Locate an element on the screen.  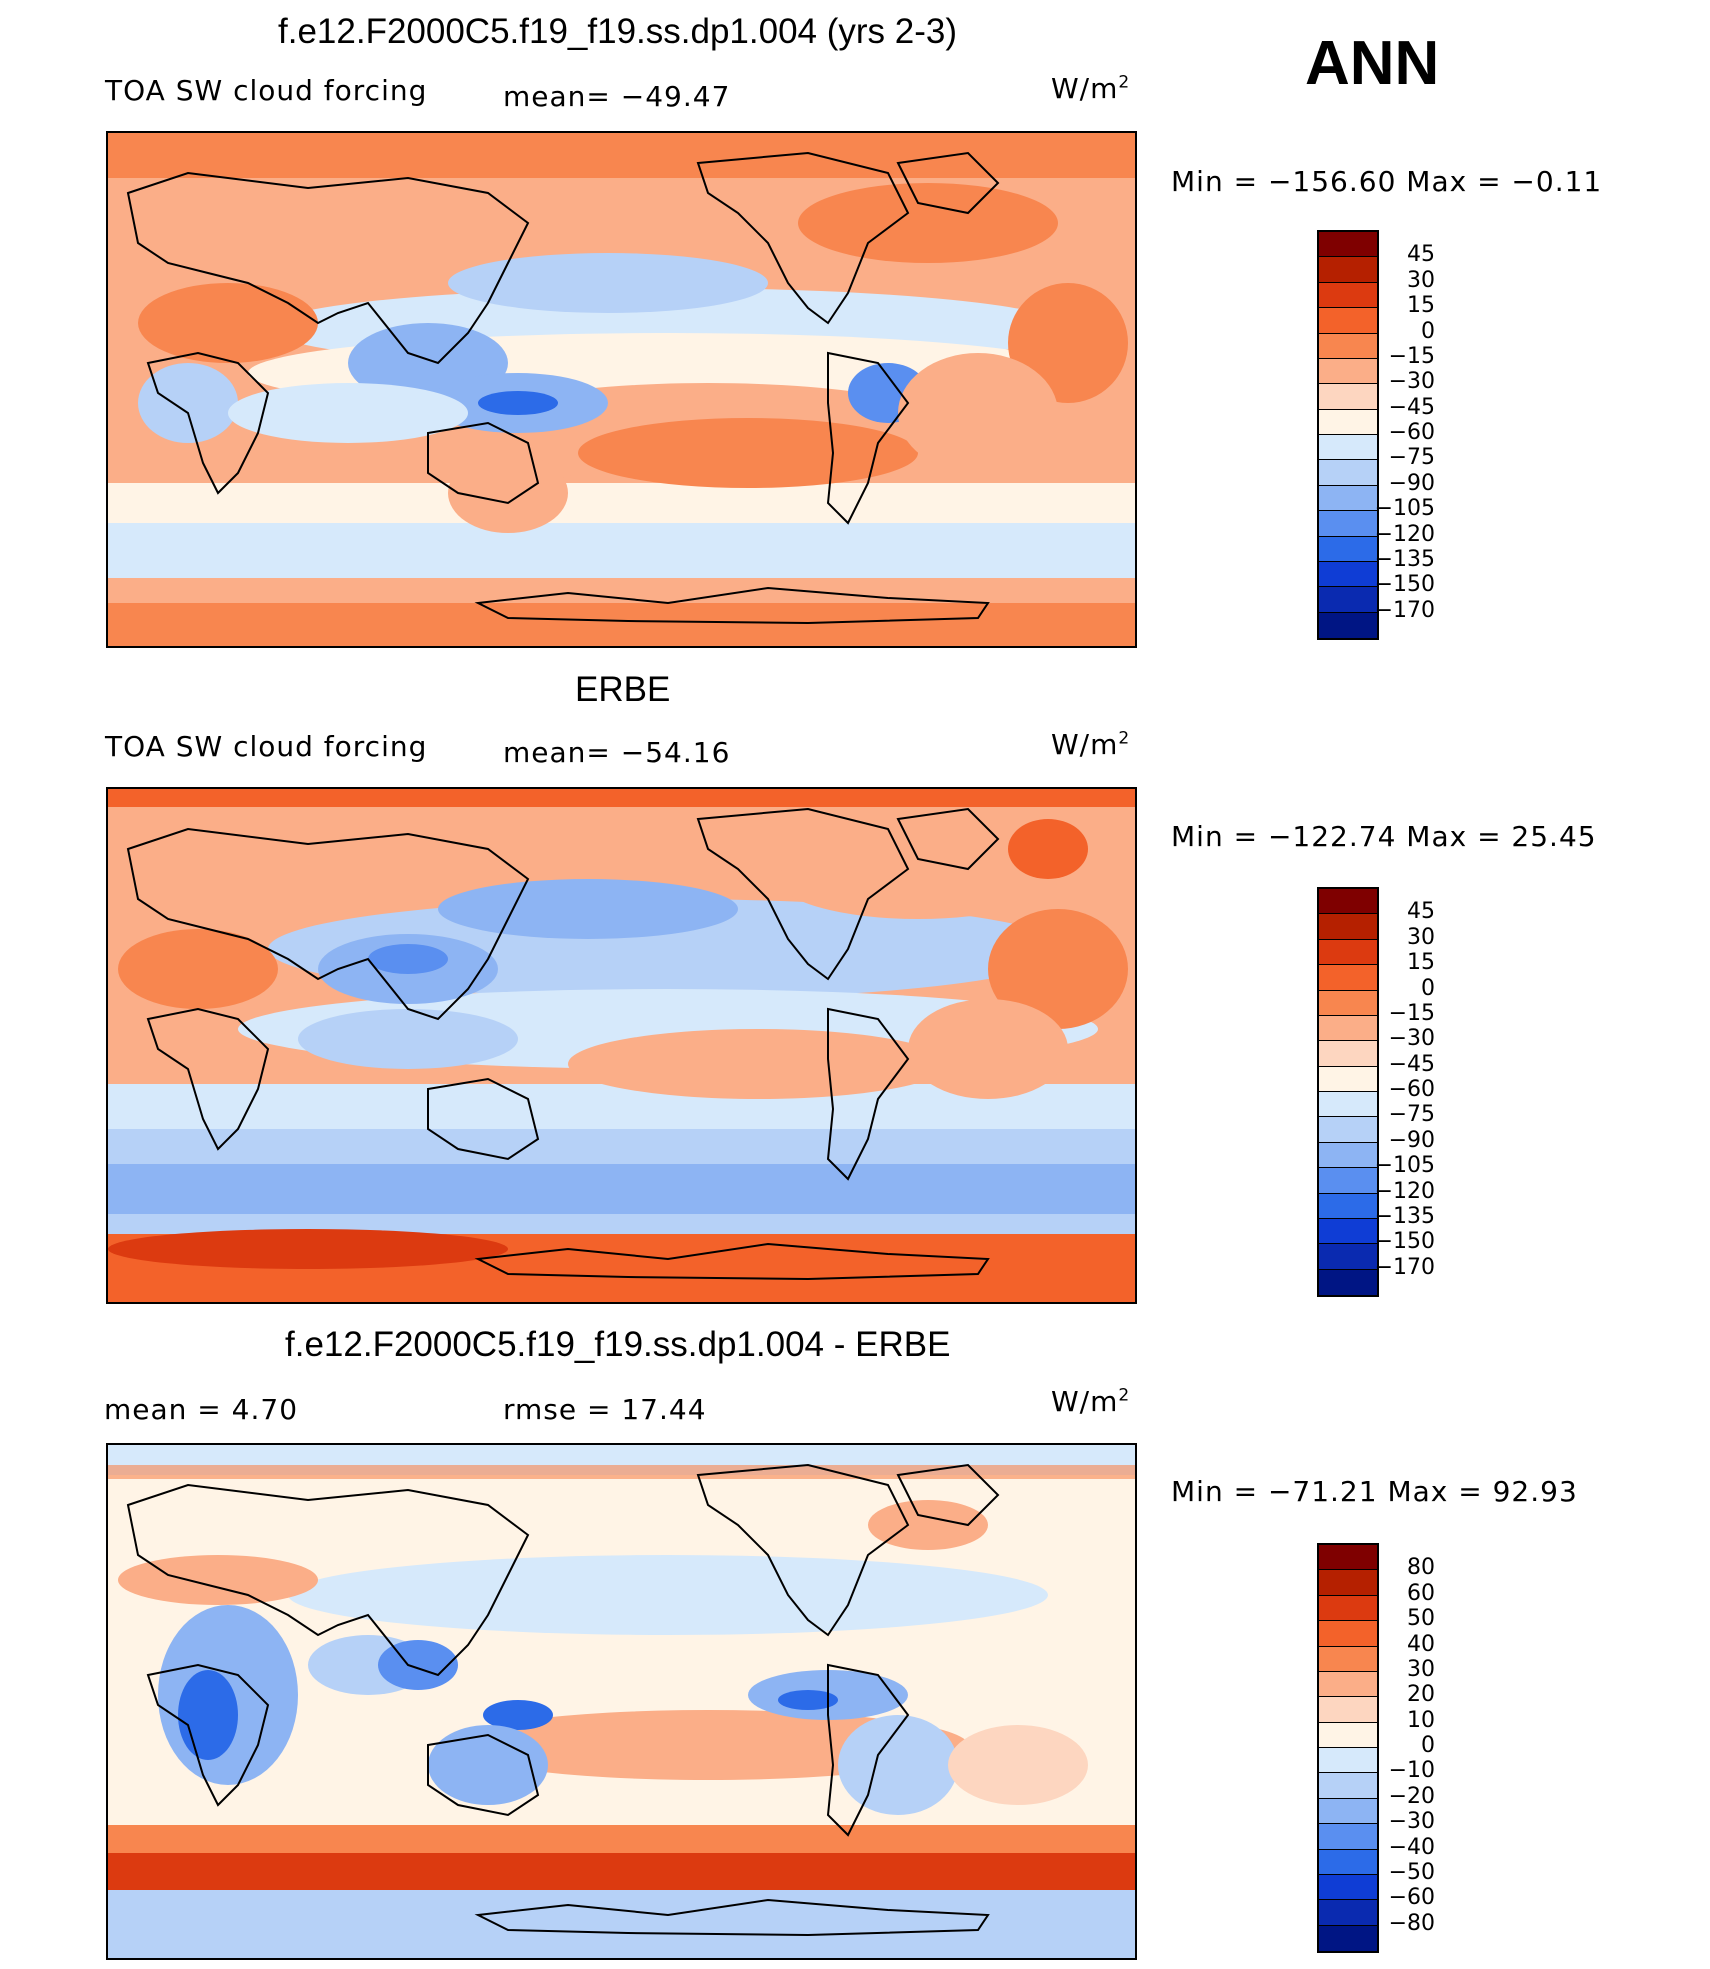
panel-2-field-label: TOA SW cloud forcing is located at coordinates (266, 746).